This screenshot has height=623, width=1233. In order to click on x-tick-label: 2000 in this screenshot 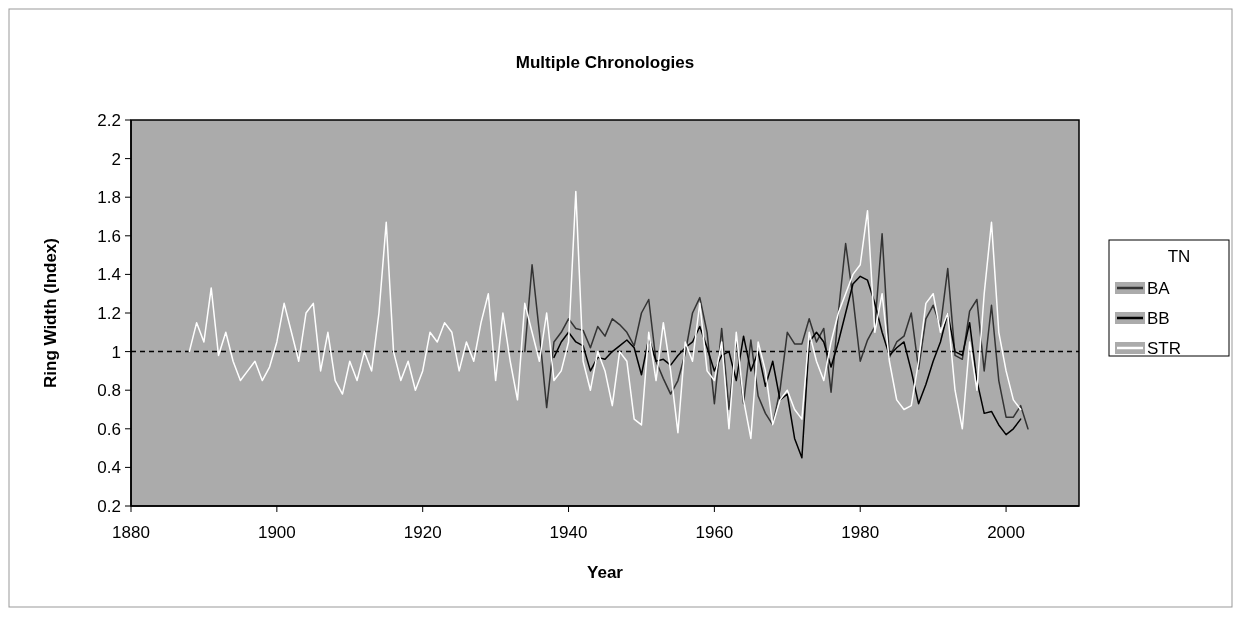, I will do `click(1006, 532)`.